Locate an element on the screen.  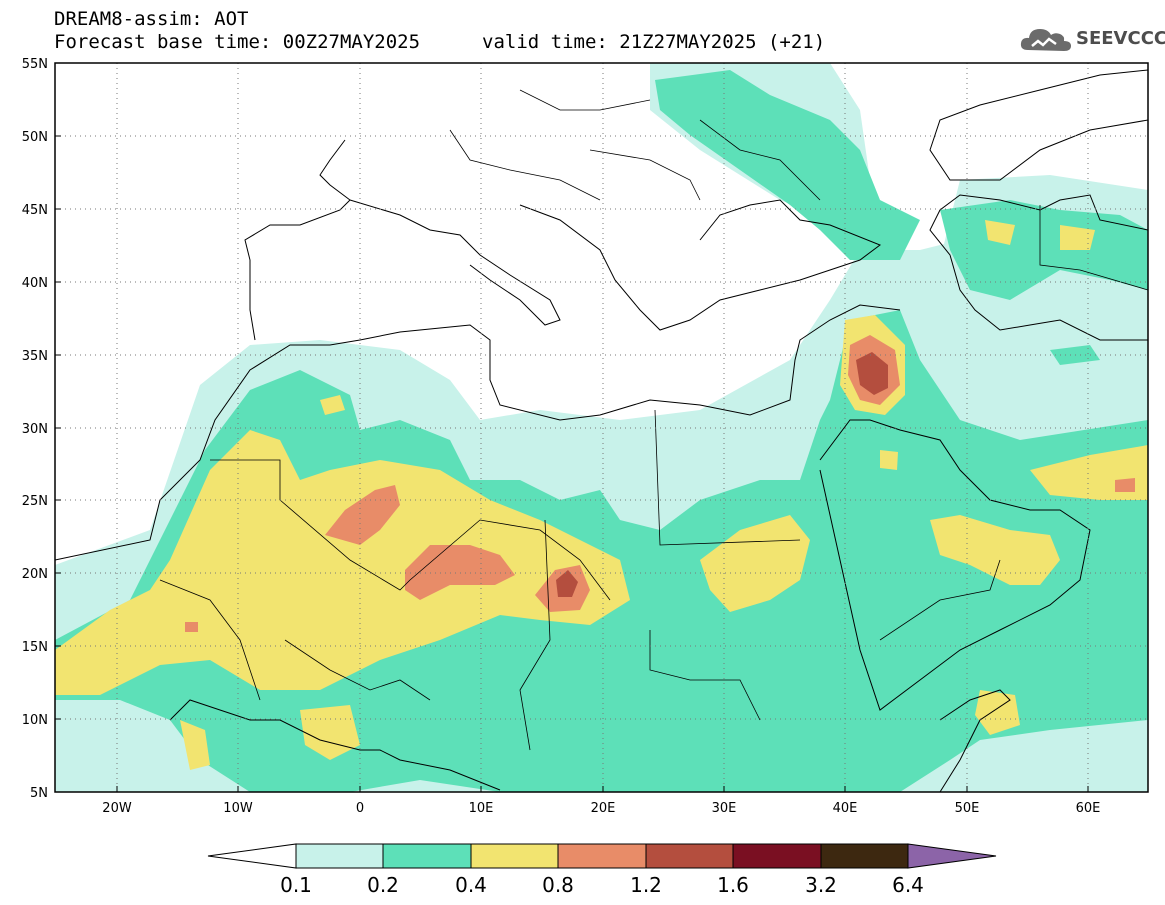
seevccc-logo: SEEVCCC is located at coordinates (1091, 40).